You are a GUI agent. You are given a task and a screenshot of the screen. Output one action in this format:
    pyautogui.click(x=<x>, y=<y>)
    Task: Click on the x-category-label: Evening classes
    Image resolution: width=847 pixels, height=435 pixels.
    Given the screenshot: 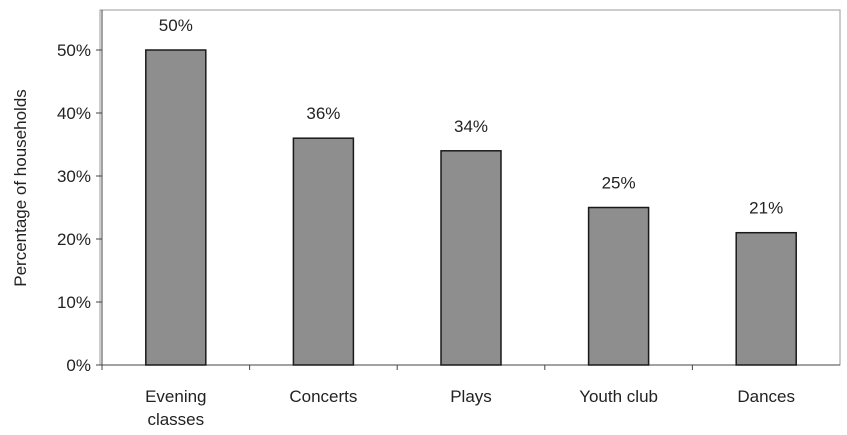 What is the action you would take?
    pyautogui.click(x=175, y=408)
    